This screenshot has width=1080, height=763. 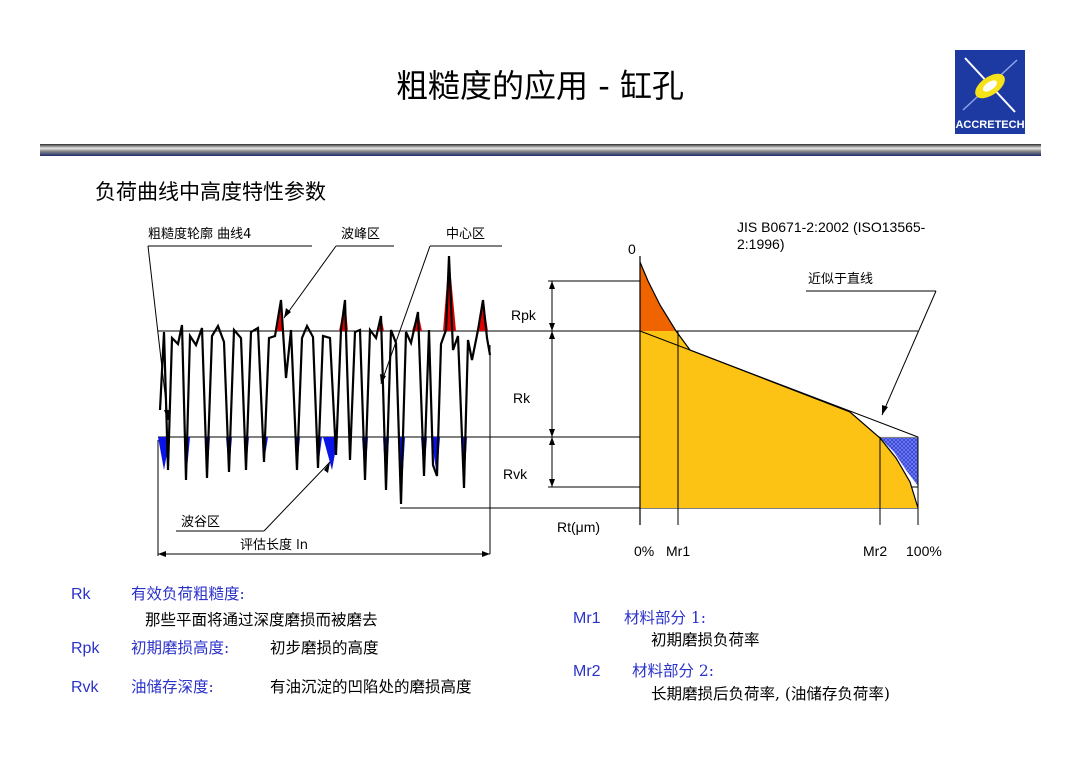 I want to click on mr1-title: 材料部分 1:, so click(x=665, y=618).